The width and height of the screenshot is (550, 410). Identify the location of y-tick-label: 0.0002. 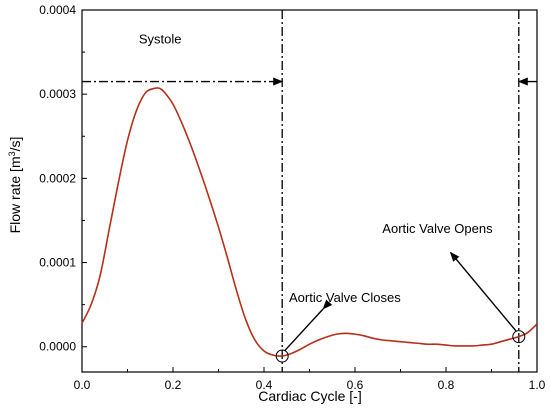
(57, 178).